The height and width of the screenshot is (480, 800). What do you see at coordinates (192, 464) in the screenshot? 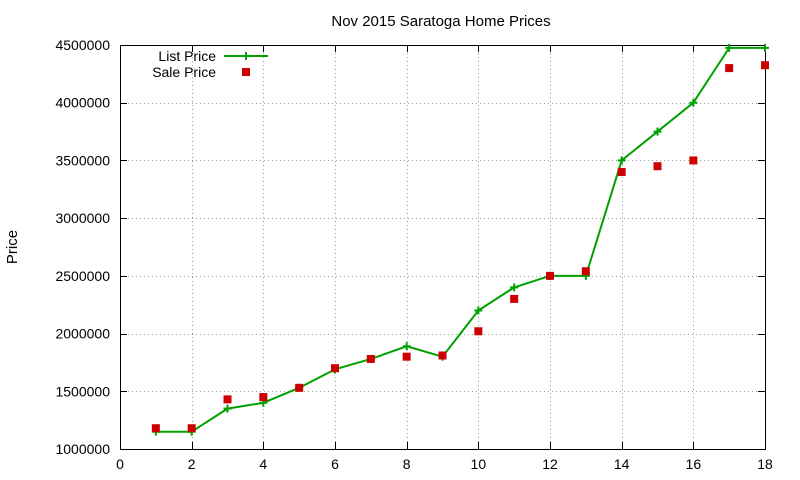
I see `x-tick-label: 2` at bounding box center [192, 464].